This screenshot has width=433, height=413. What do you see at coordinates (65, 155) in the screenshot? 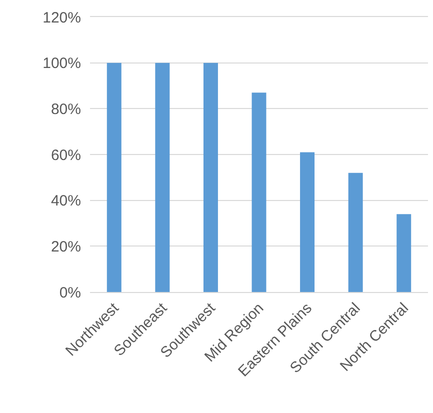
I see `y-tick-label: 60%` at bounding box center [65, 155].